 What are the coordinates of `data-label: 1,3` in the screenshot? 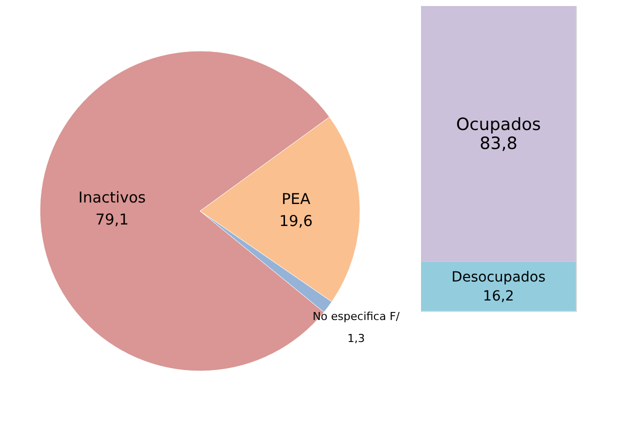 It's located at (356, 339).